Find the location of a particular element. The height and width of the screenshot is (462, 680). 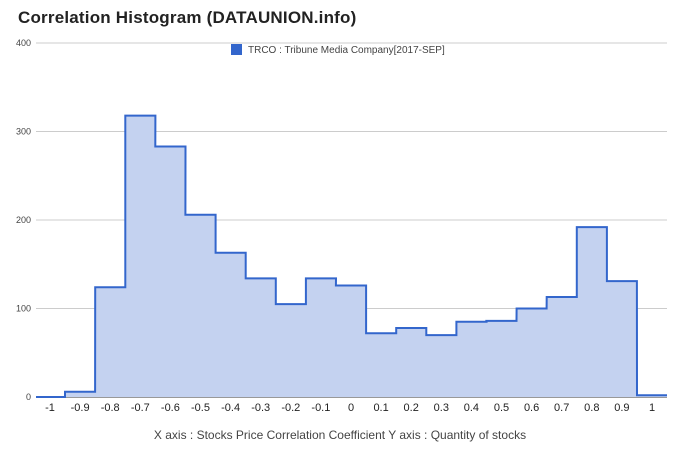

x-tick-label: 0.6 is located at coordinates (531, 408).